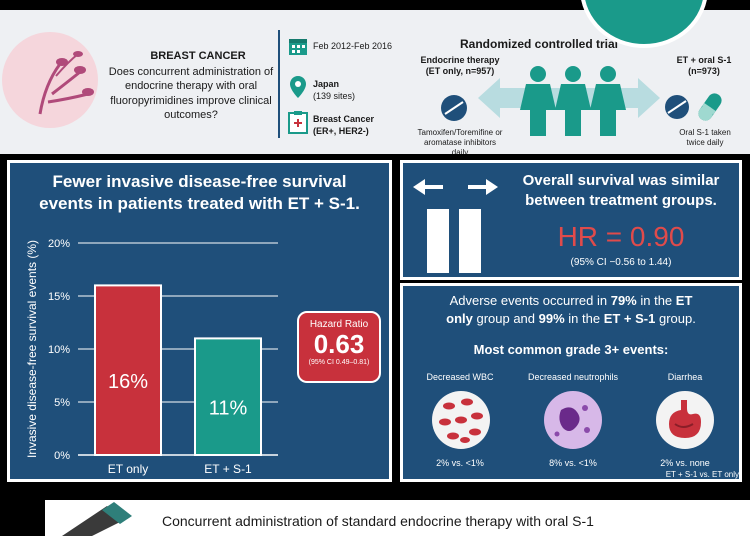  I want to click on hazard-ratio-badge: Hazard Ratio 0.63 (95% CI 0.49–0.81), so click(339, 347).